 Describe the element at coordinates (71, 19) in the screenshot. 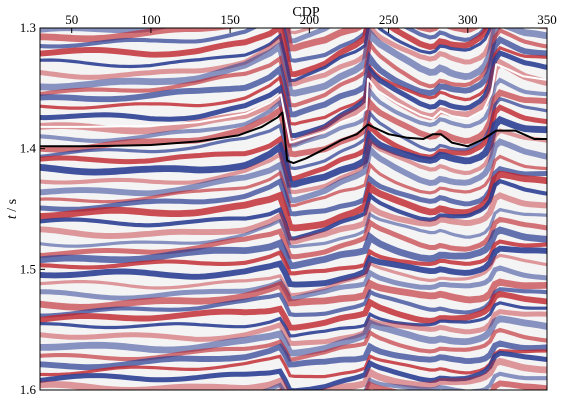

I see `x-tick-label: 50` at that location.